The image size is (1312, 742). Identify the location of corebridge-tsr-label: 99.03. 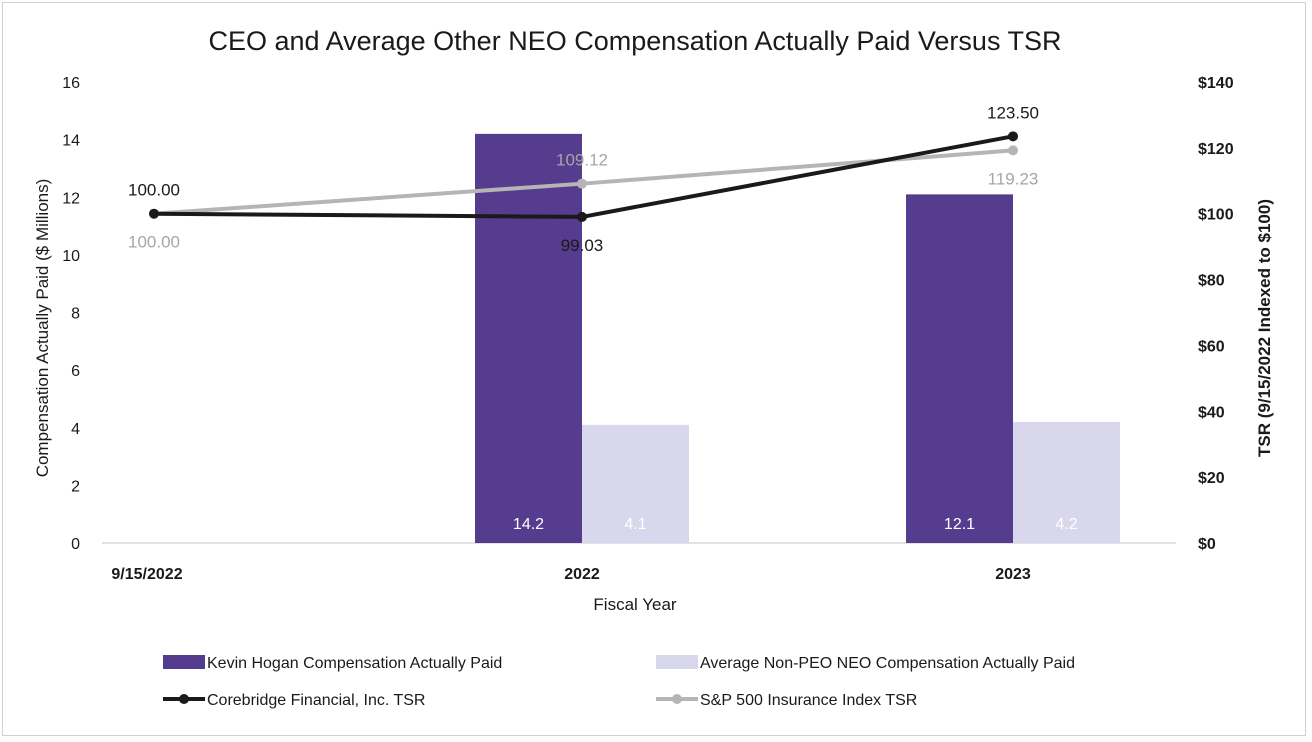
(582, 245).